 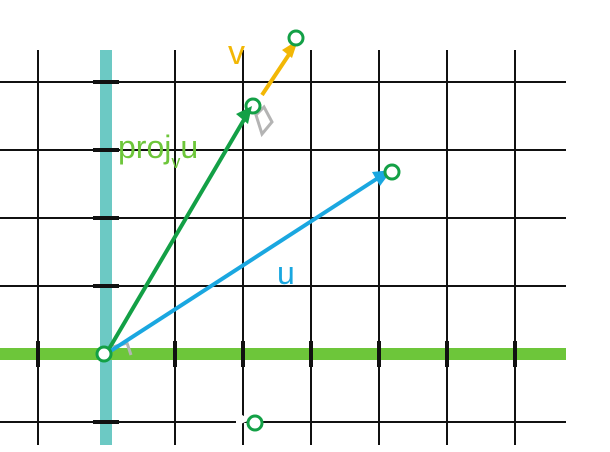 What do you see at coordinates (175, 236) in the screenshot?
I see `projection-shaft` at bounding box center [175, 236].